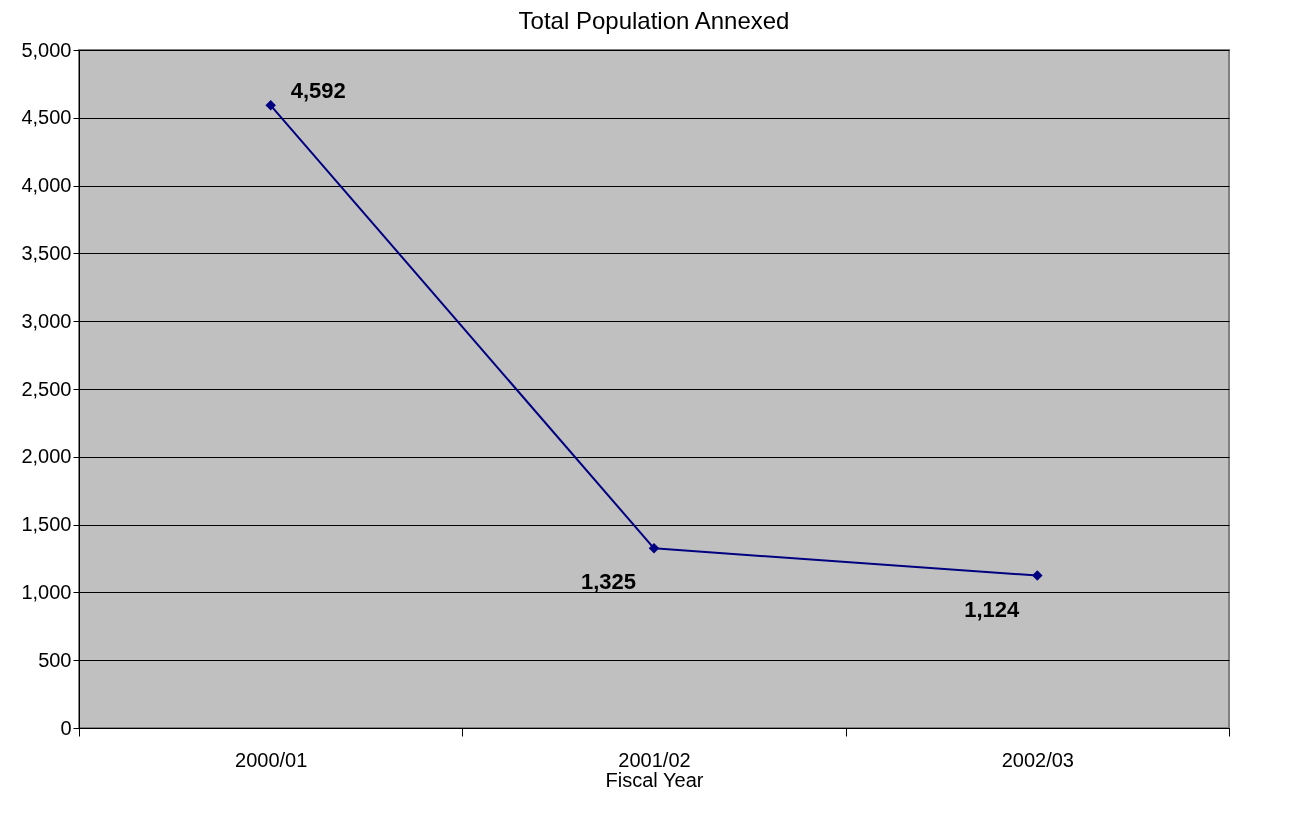  Describe the element at coordinates (1037, 759) in the screenshot. I see `x-tick-label: 2002/03` at that location.